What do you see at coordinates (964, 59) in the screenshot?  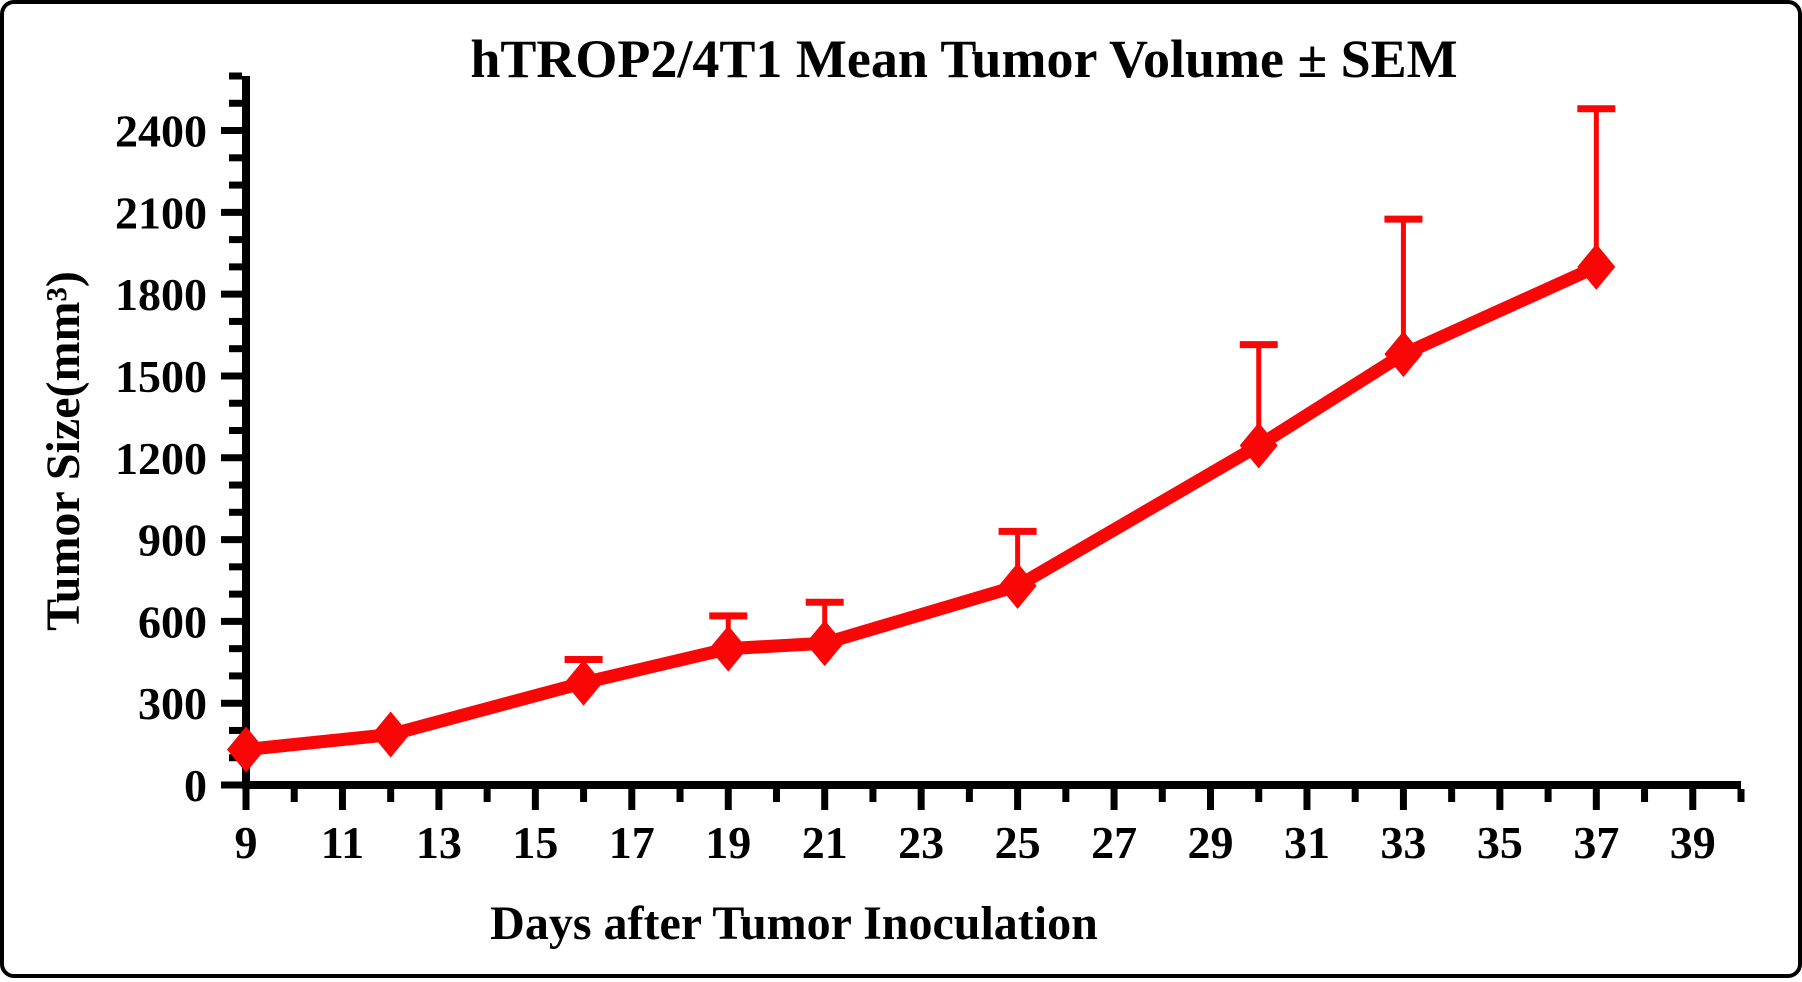 I see `chart-title: hTROP2/4T1 Mean Tumor Volume ± SEM` at bounding box center [964, 59].